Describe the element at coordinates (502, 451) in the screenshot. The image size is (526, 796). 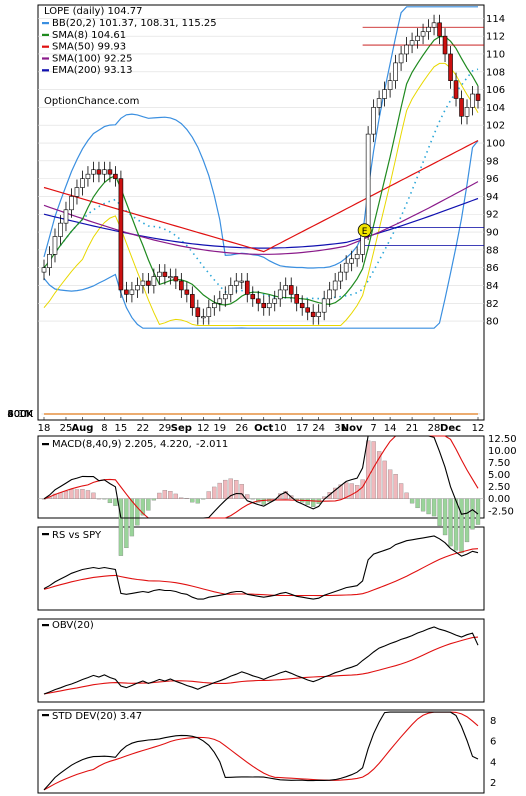
I see `macd-y-tick-label: 10.00` at that location.